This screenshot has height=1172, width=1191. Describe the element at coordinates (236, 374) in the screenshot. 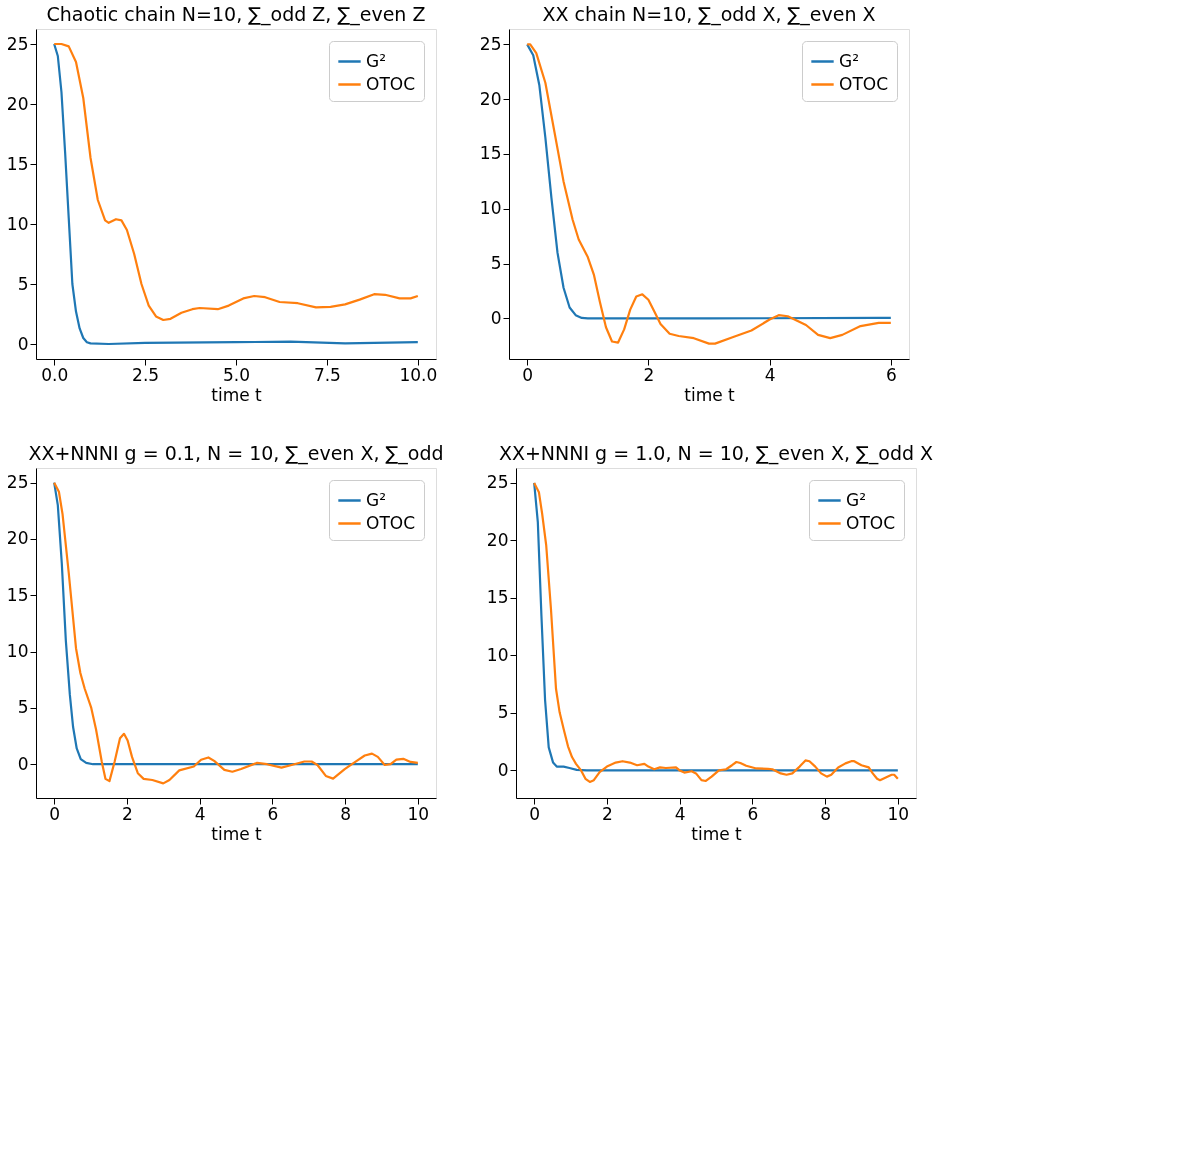

I see `x-tick-label: 5.0` at that location.